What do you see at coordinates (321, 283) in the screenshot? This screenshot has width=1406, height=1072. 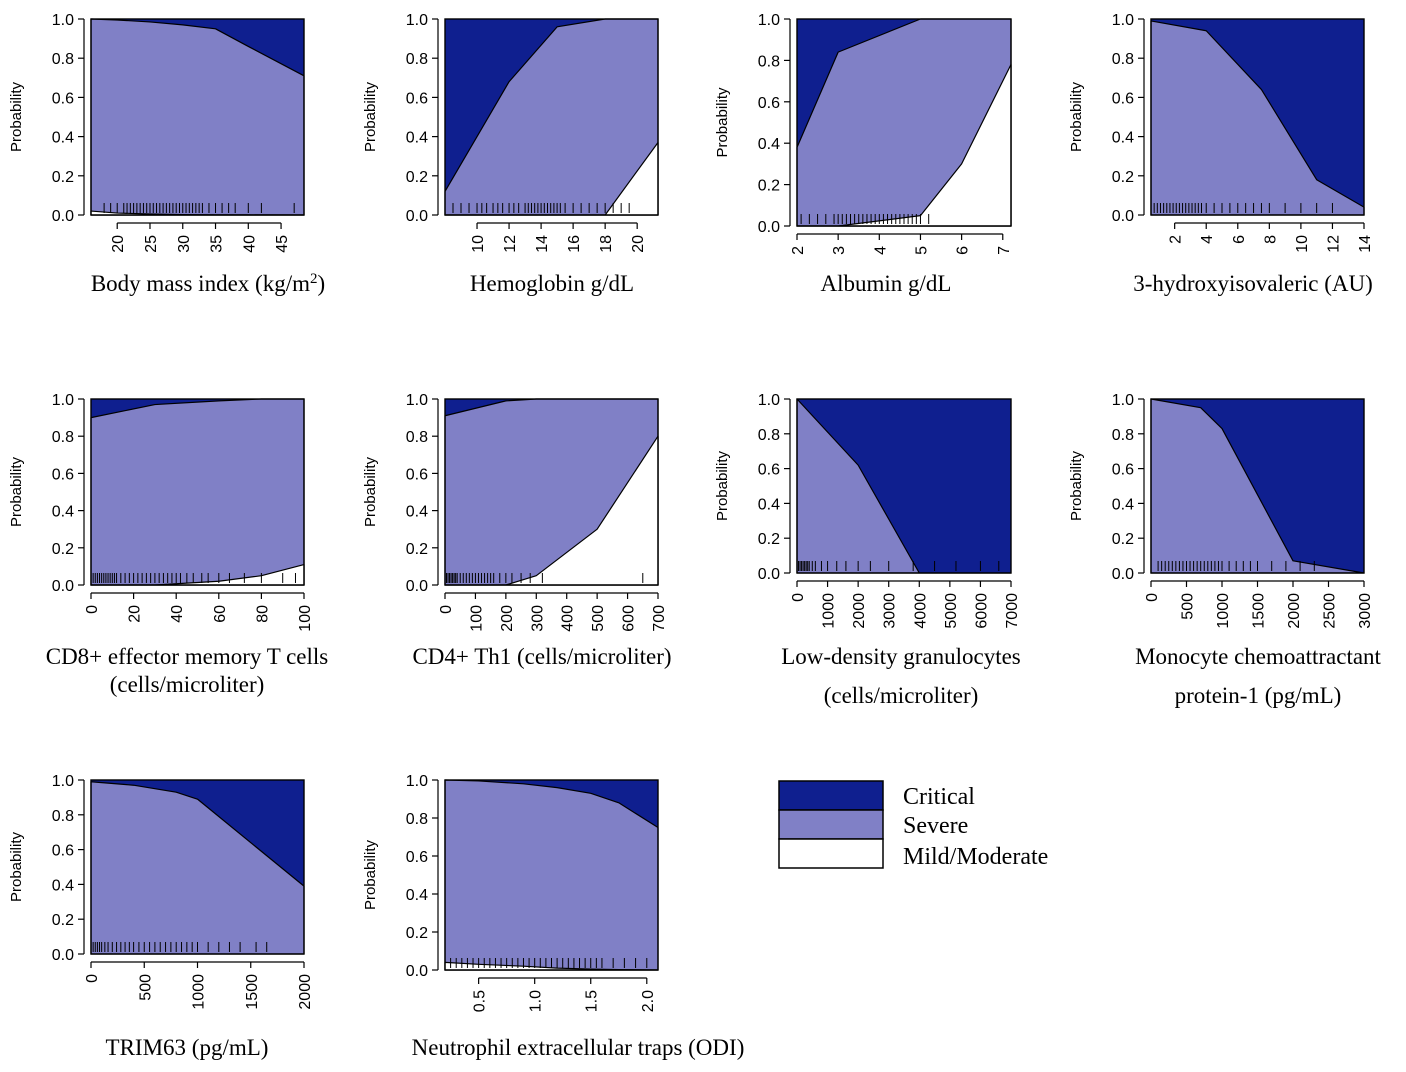 I see `x-axis-title-suffix: )` at bounding box center [321, 283].